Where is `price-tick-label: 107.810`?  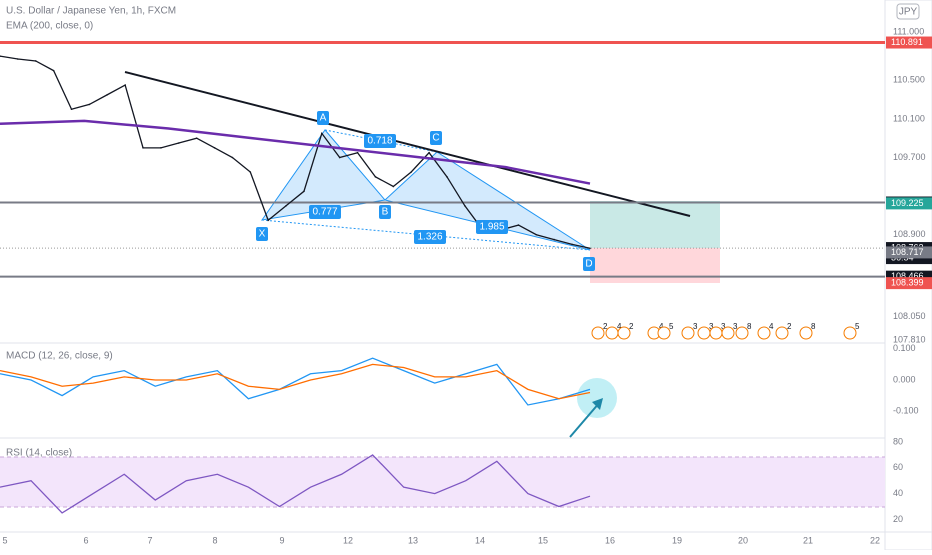
price-tick-label: 107.810 is located at coordinates (909, 339).